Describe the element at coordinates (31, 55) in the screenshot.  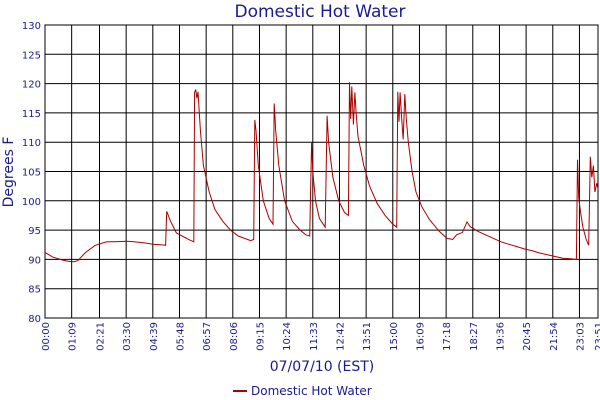
I see `y-tick-label: 125` at that location.